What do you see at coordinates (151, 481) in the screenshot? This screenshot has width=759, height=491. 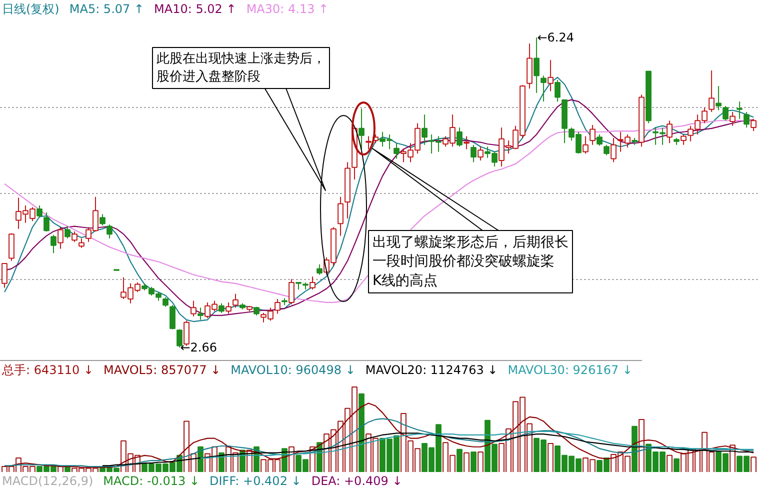 I see `text: MACD: -0.013 ↓` at bounding box center [151, 481].